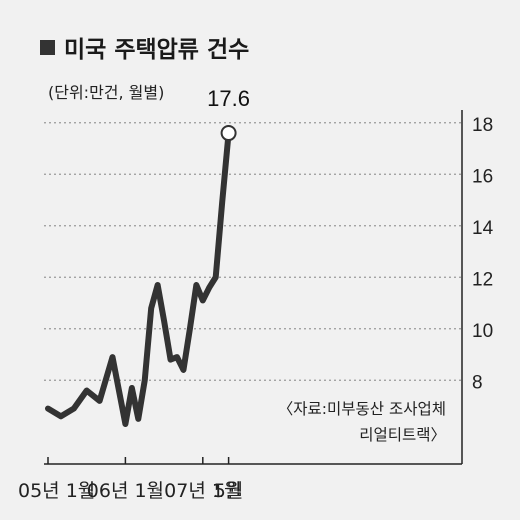 The image size is (520, 520). Describe the element at coordinates (47, 47) in the screenshot. I see `title-square-icon` at that location.